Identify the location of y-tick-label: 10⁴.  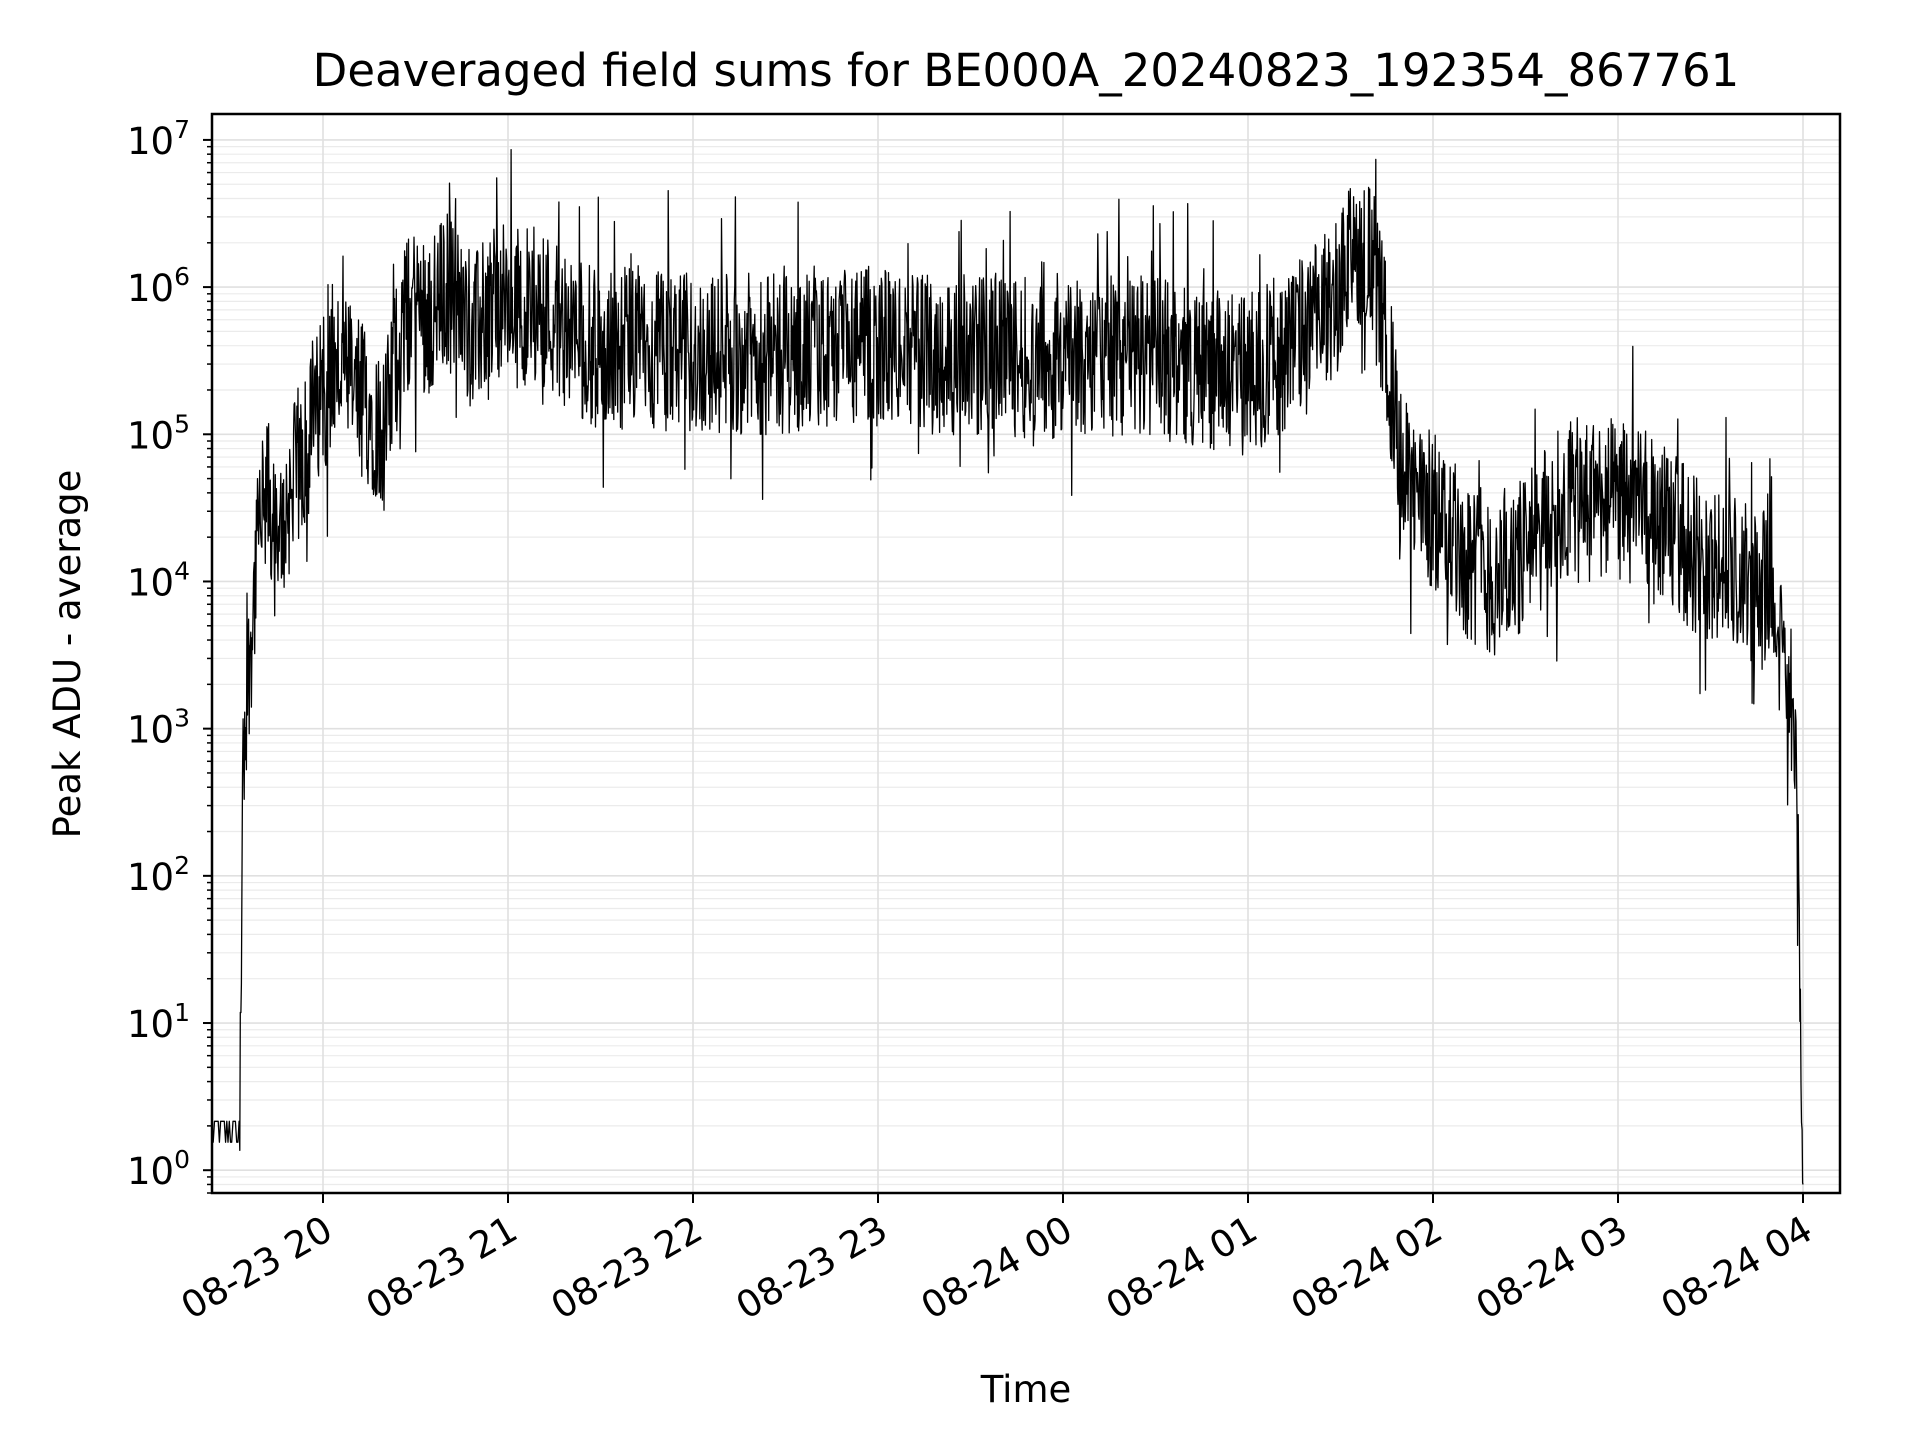
(158, 580).